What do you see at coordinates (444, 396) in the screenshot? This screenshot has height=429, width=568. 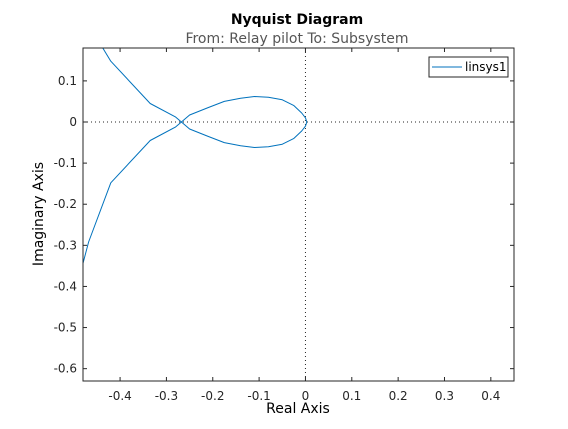 I see `x-tick-label: 0.3` at bounding box center [444, 396].